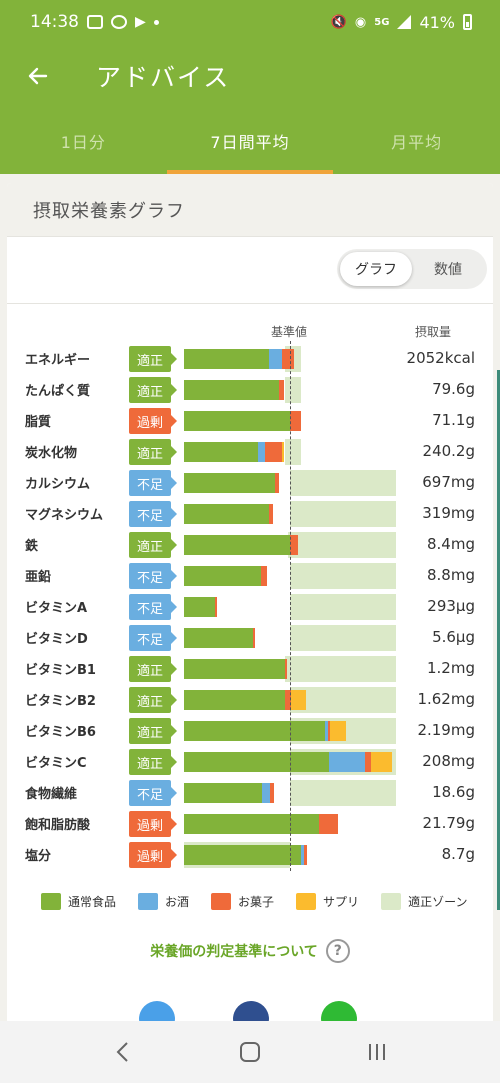  What do you see at coordinates (60, 732) in the screenshot?
I see `nutrient-name: ビタミンB6` at bounding box center [60, 732].